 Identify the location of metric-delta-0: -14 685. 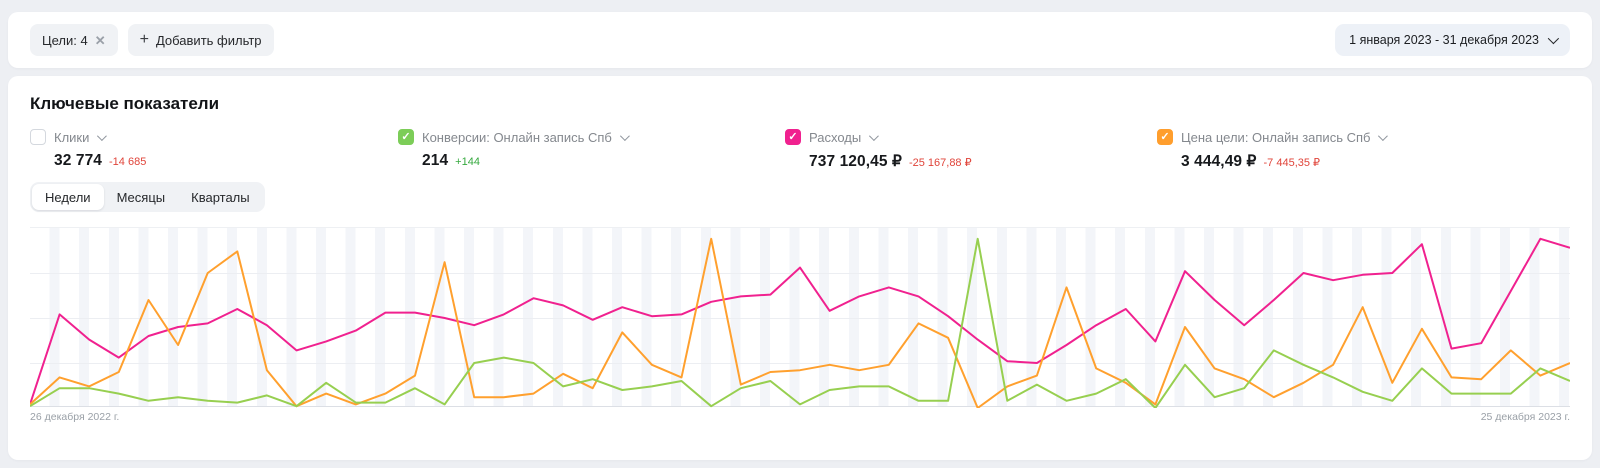
(128, 162).